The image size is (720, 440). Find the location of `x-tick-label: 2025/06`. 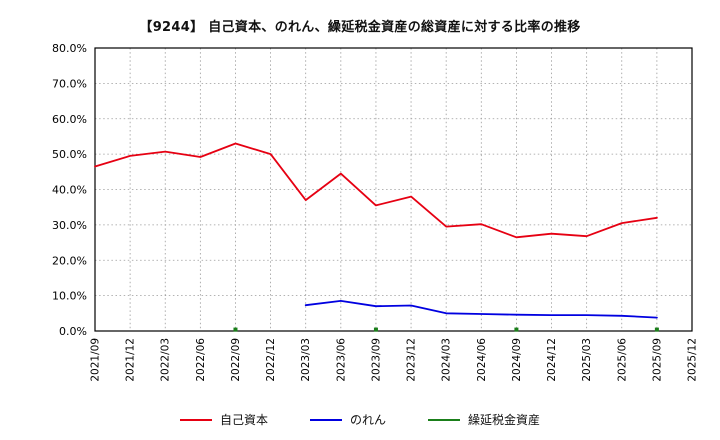

x-tick-label: 2025/06 is located at coordinates (622, 360).